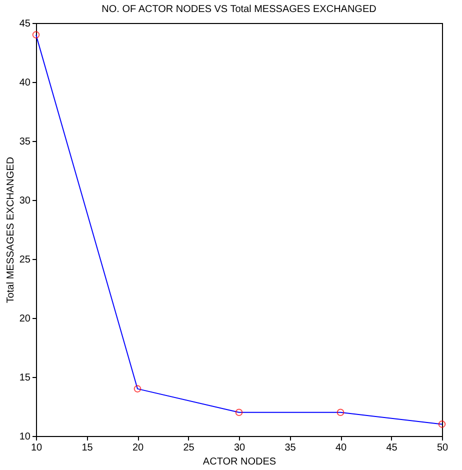 The image size is (462, 470). I want to click on x-tick-label: 35, so click(290, 448).